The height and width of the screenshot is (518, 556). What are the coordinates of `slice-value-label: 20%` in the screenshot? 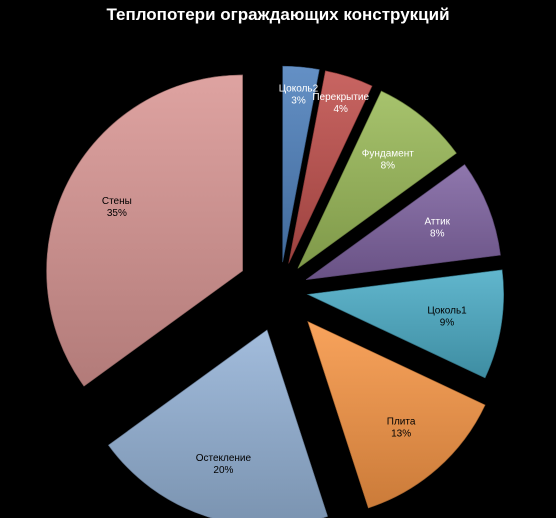 It's located at (223, 470).